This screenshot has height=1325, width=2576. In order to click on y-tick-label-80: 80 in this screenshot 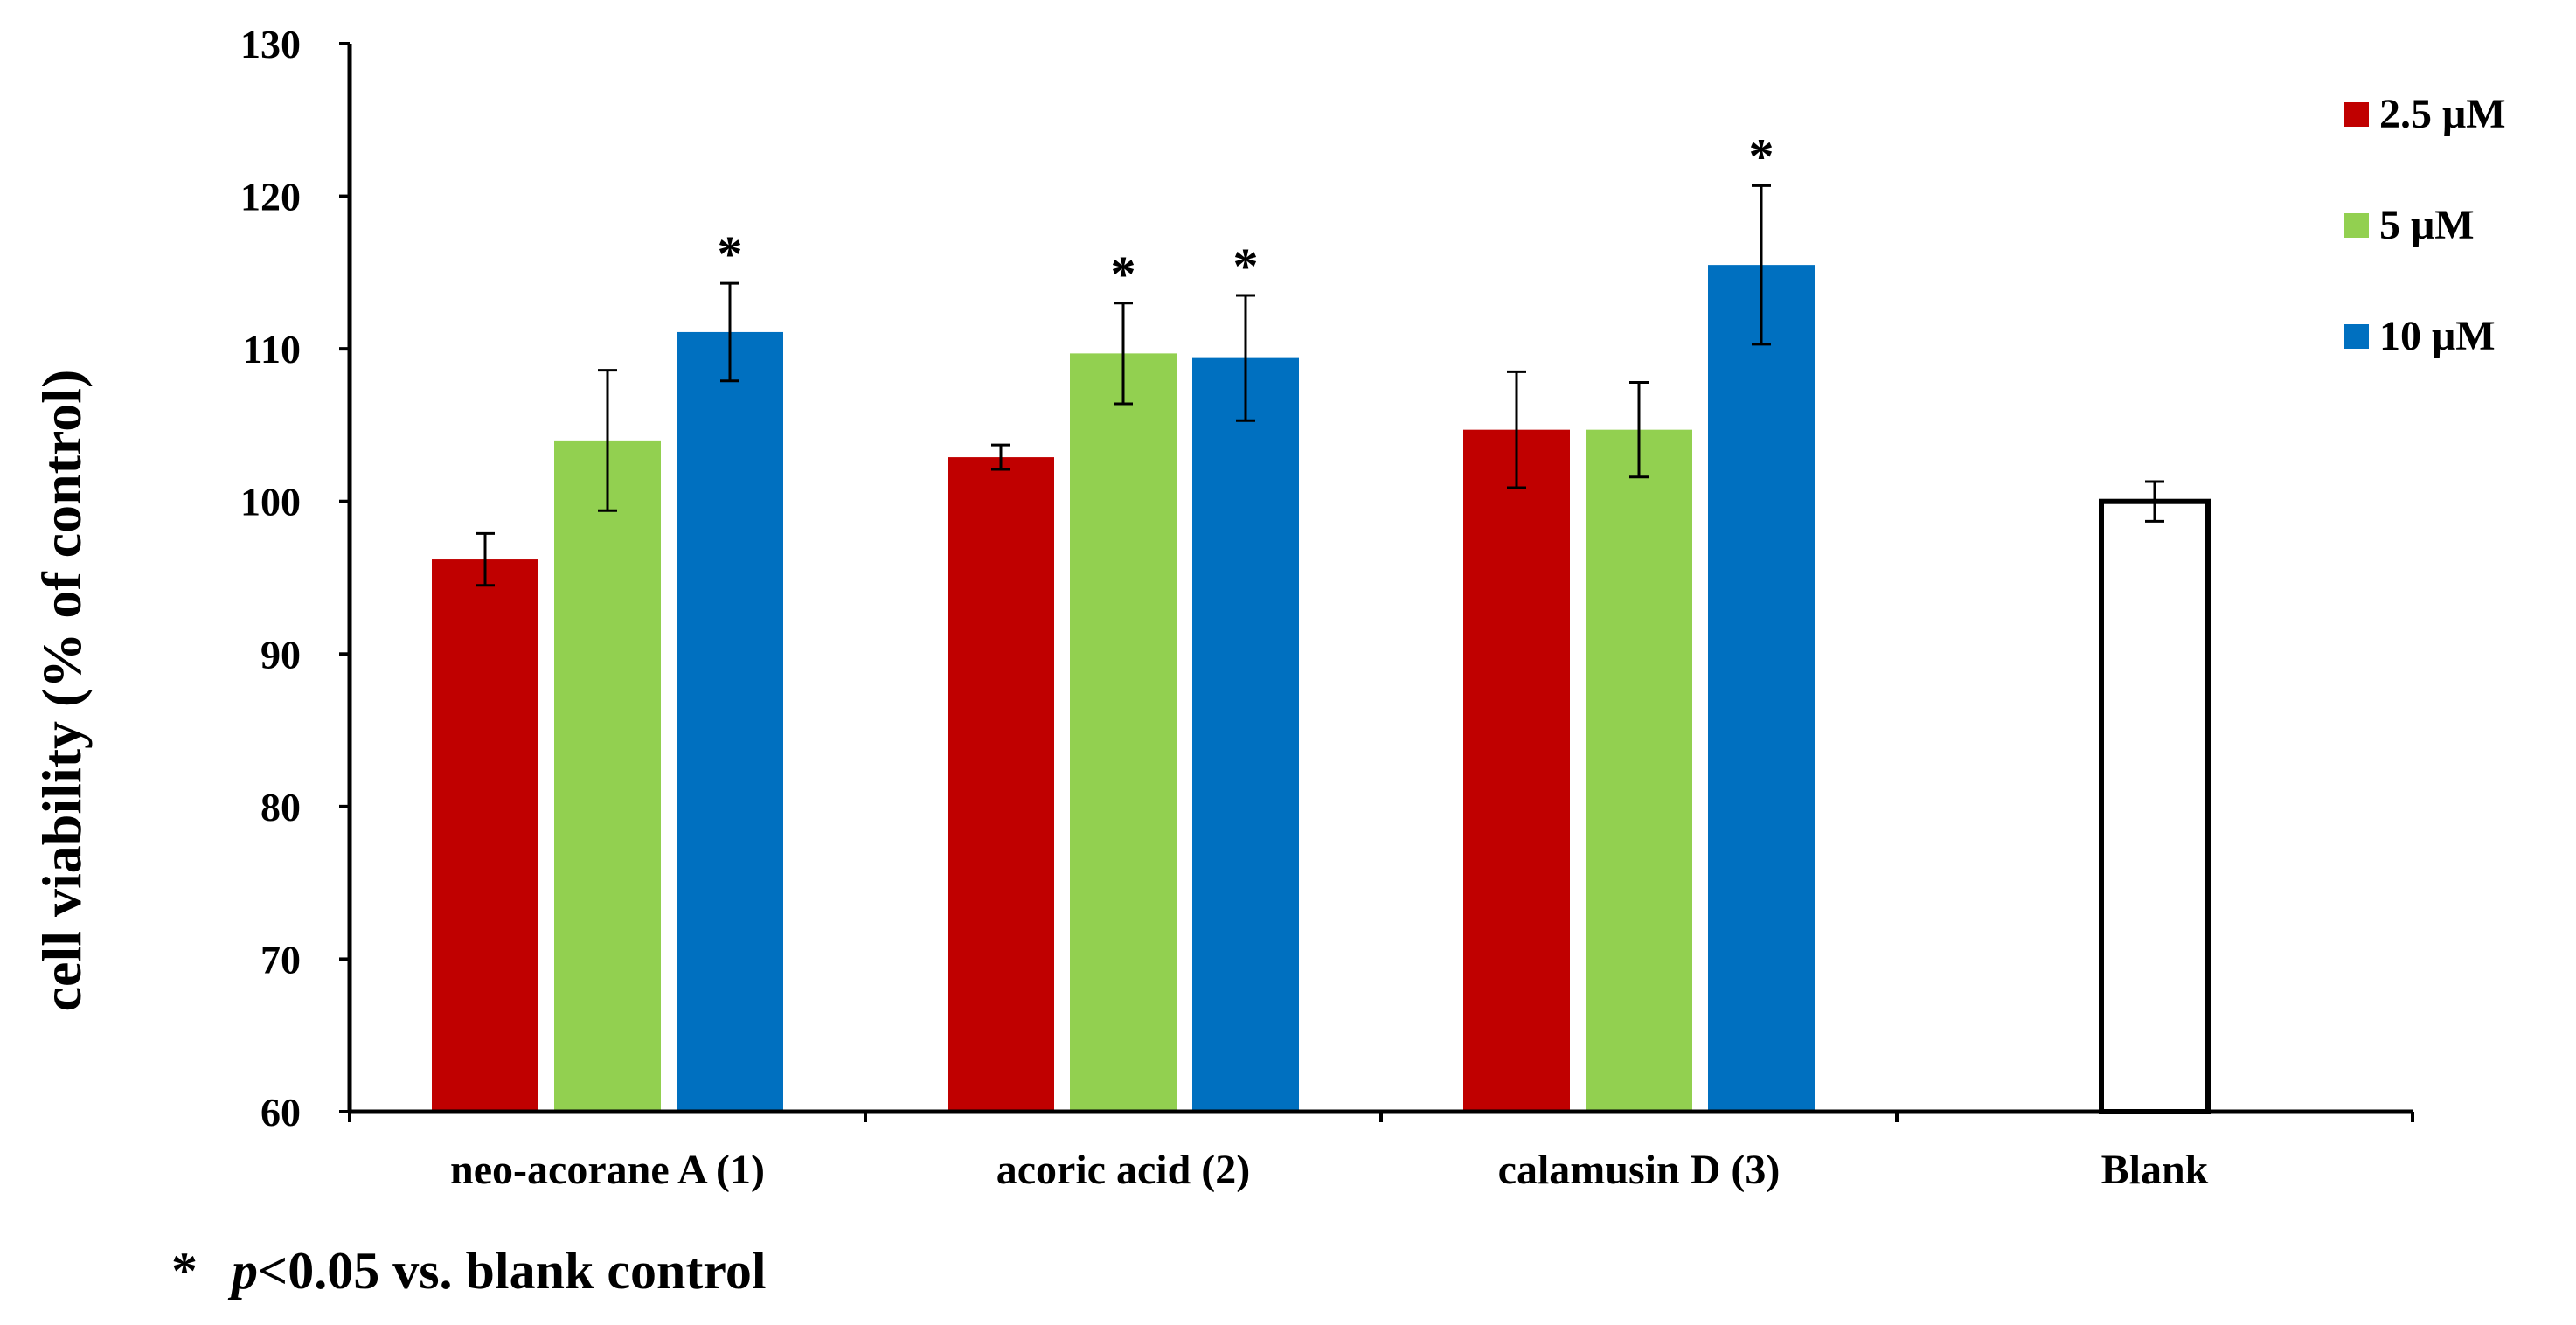, I will do `click(280, 807)`.